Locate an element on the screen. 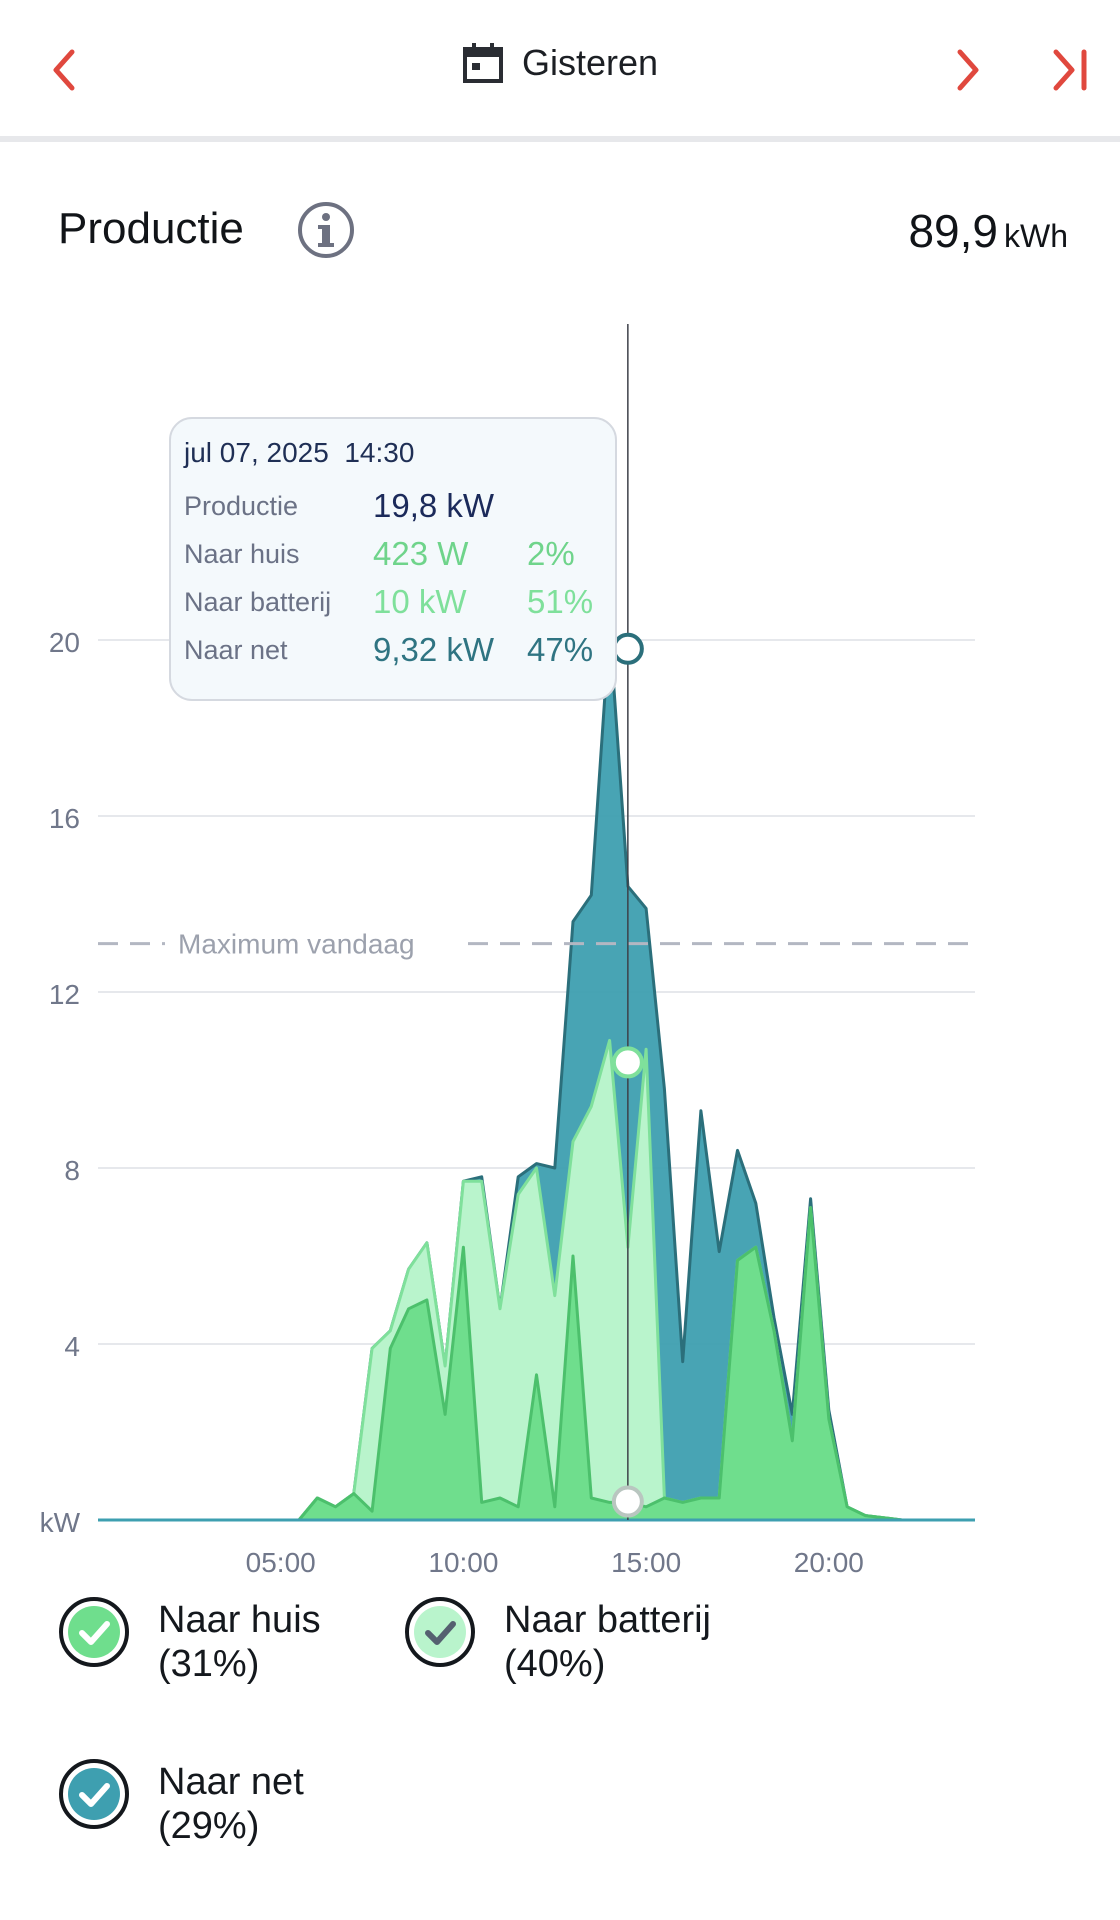 Image resolution: width=1120 pixels, height=1920 pixels. area-naar-huis is located at coordinates (536, 1363).